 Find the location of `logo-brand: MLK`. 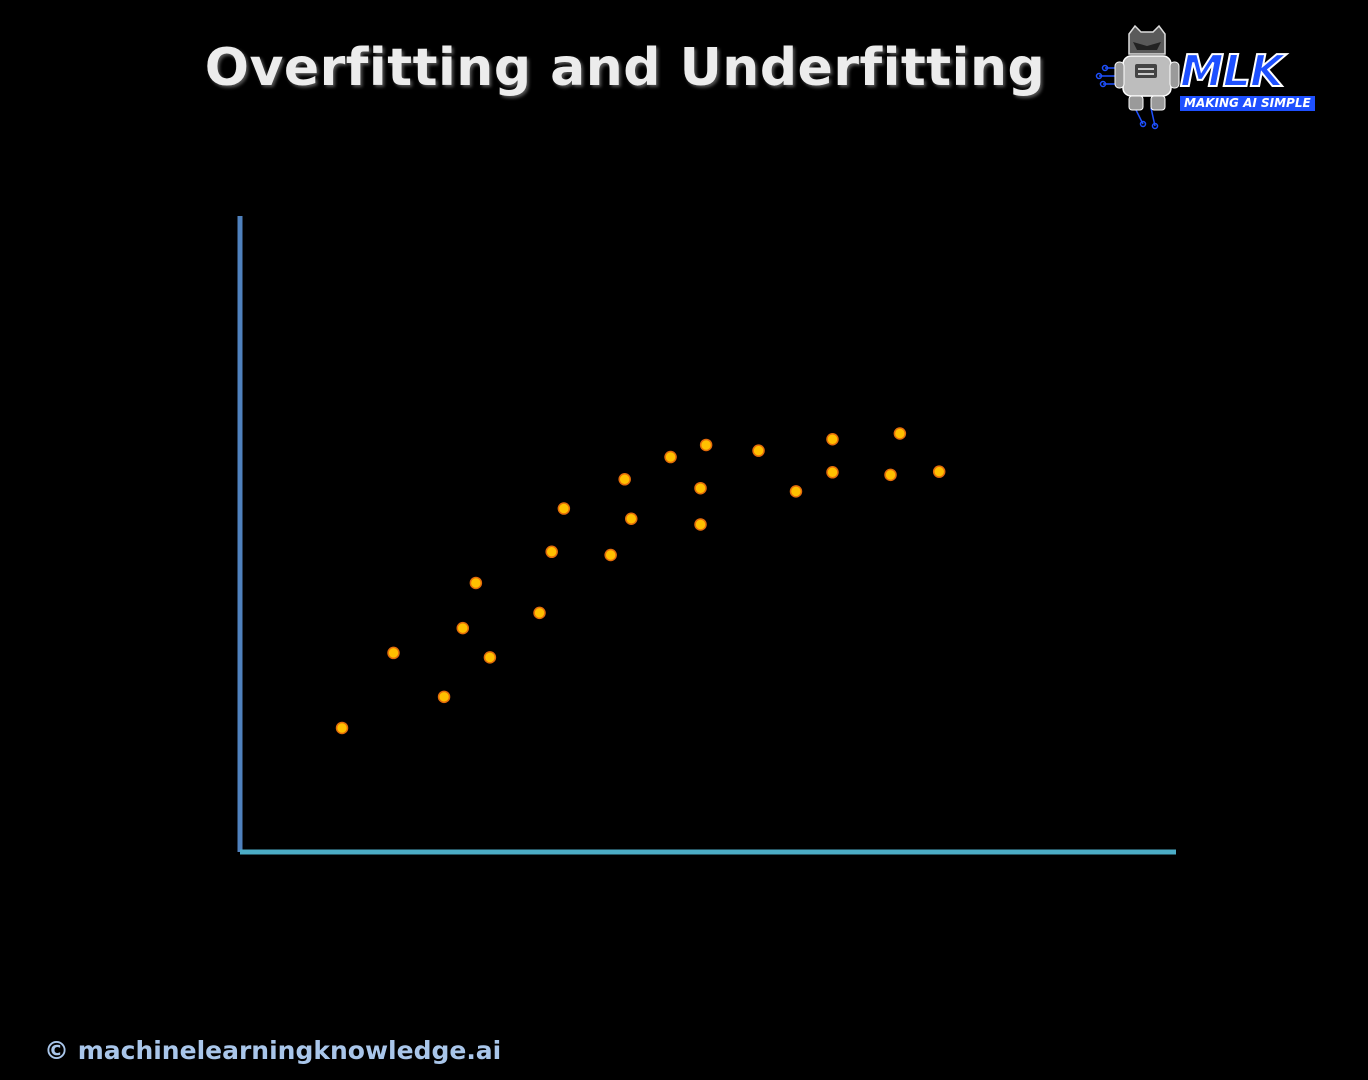

logo-brand: MLK is located at coordinates (1232, 71).